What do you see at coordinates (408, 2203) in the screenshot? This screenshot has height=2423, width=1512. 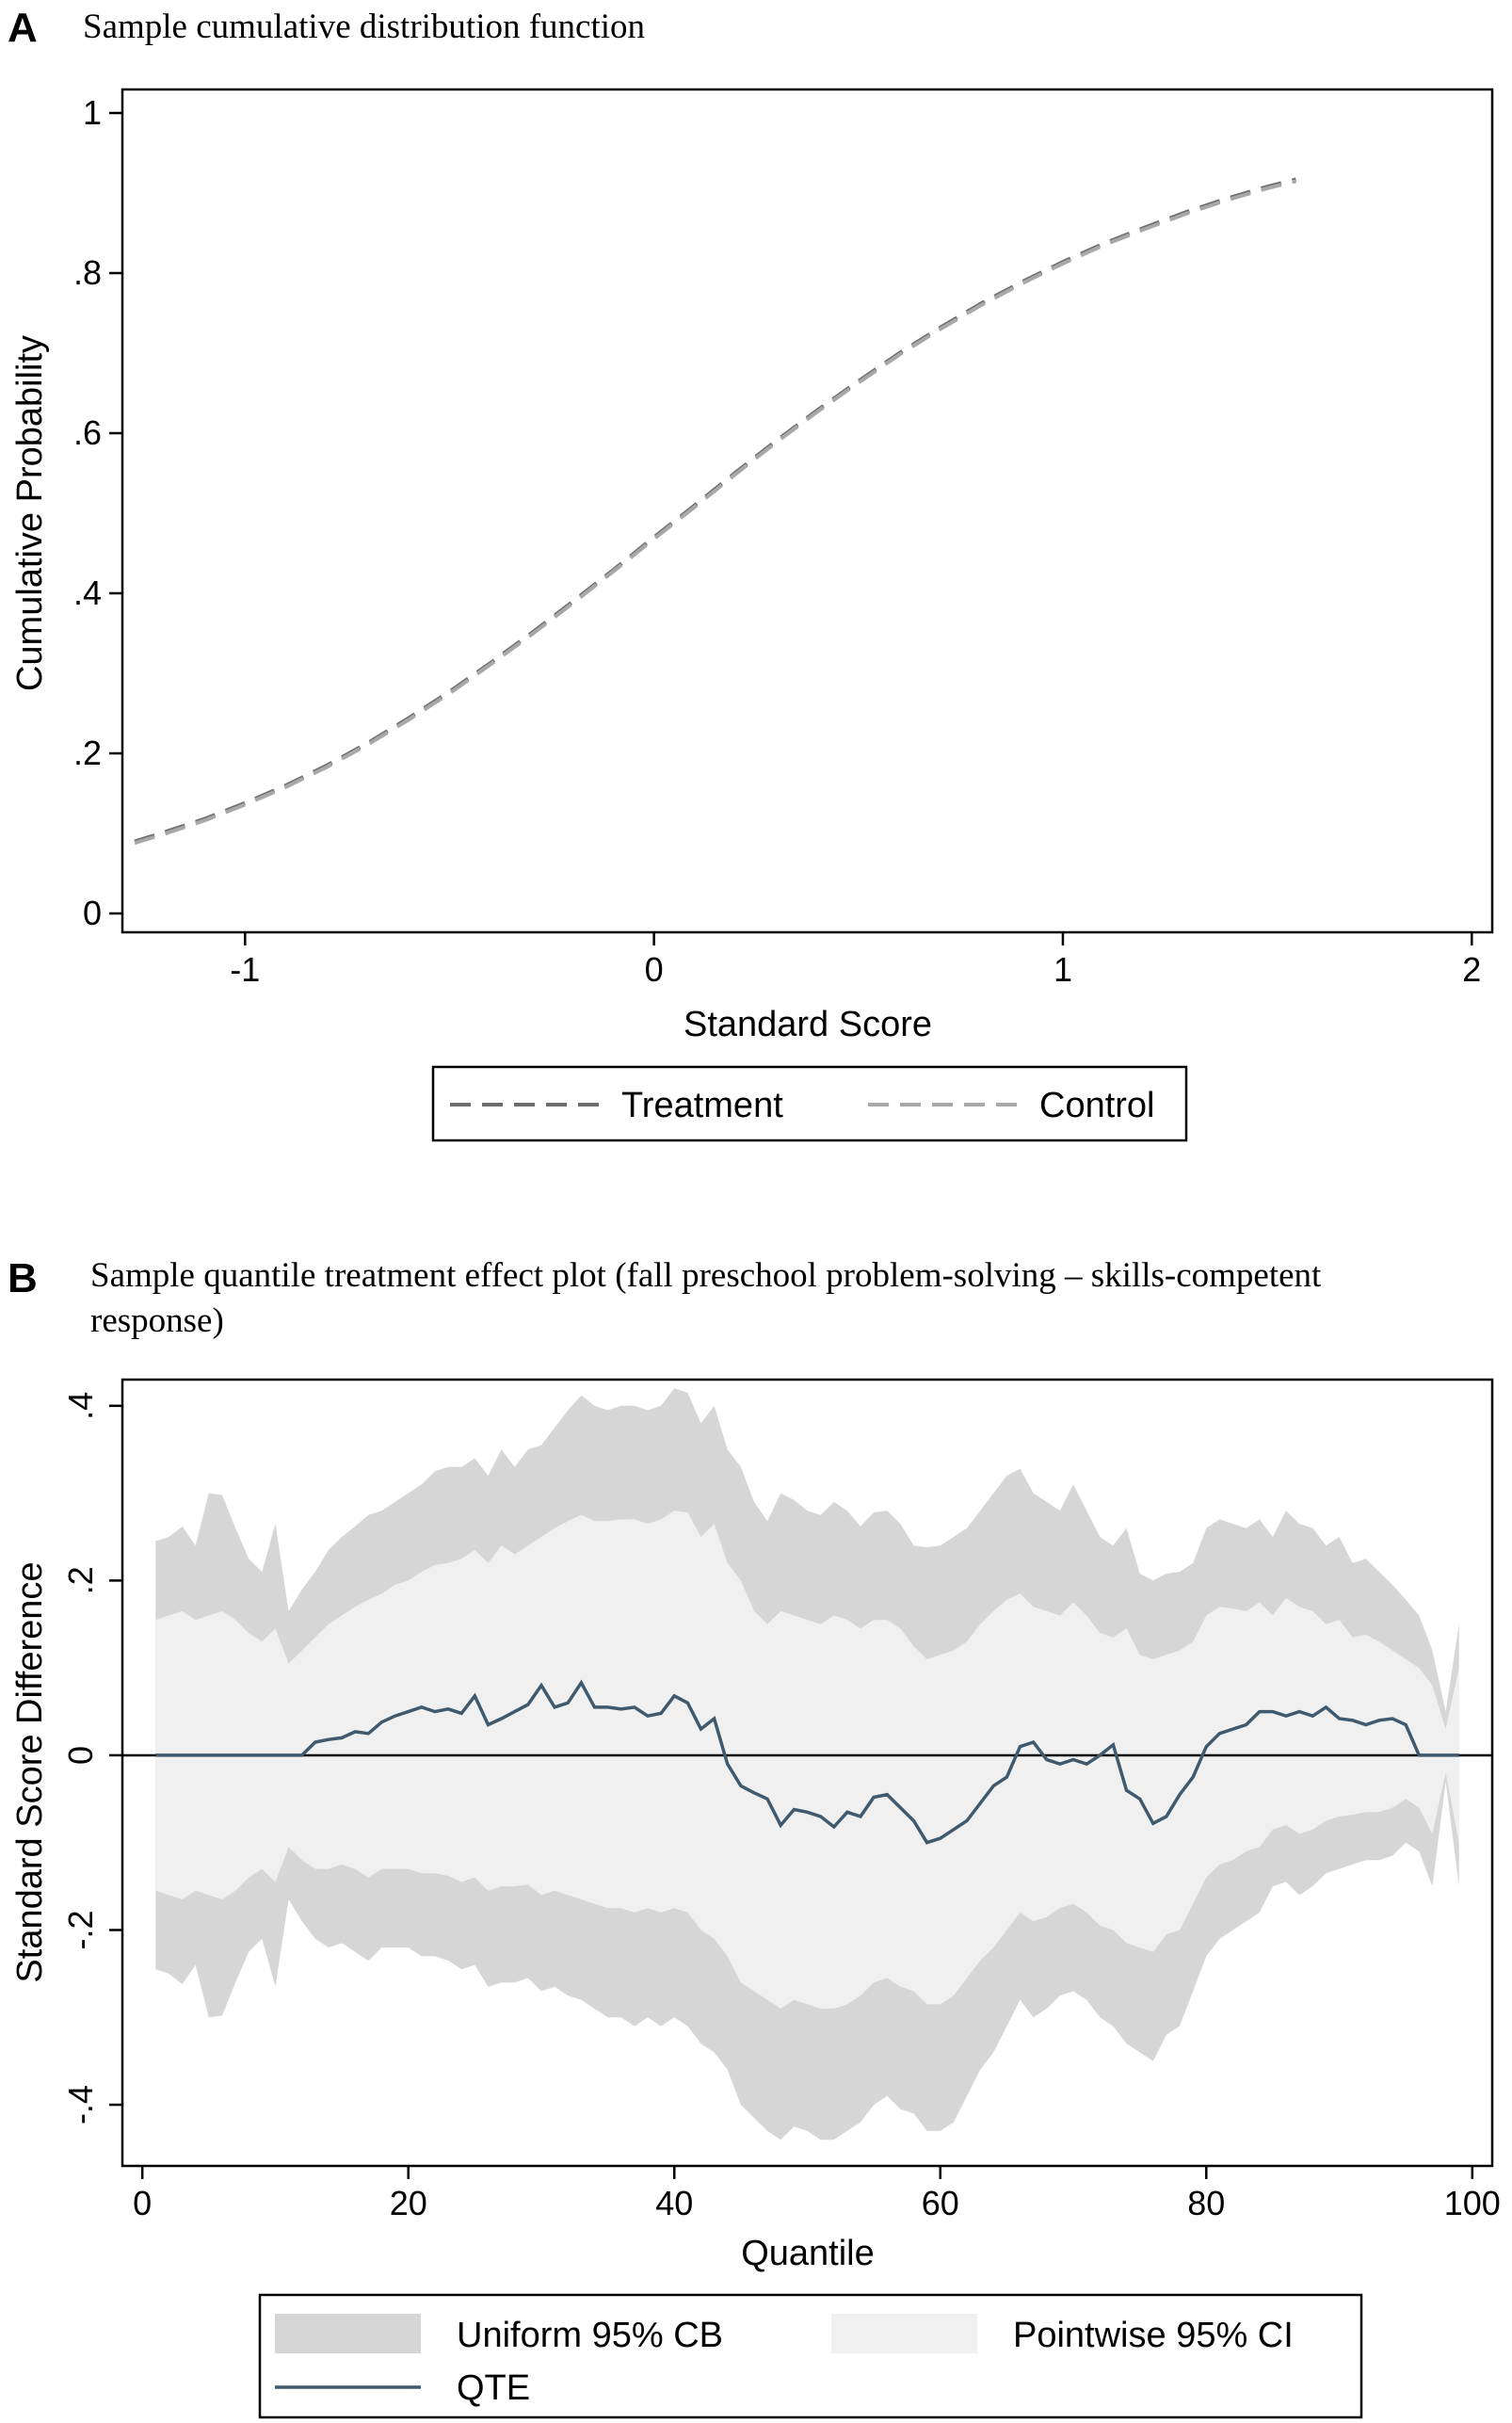 I see `panel-b-x-tick-label: 20` at bounding box center [408, 2203].